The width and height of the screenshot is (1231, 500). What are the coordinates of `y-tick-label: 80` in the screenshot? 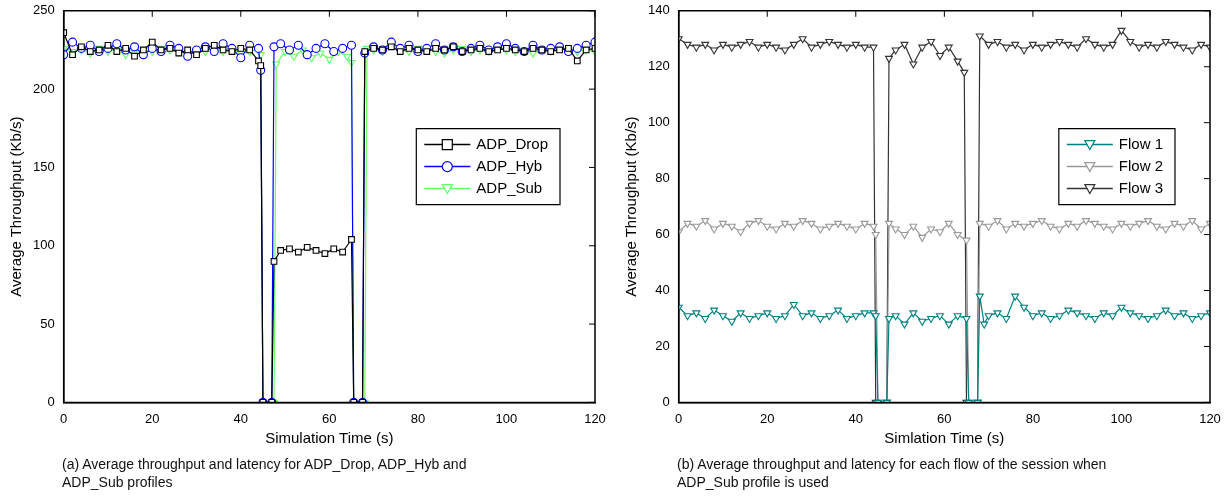 It's located at (662, 178).